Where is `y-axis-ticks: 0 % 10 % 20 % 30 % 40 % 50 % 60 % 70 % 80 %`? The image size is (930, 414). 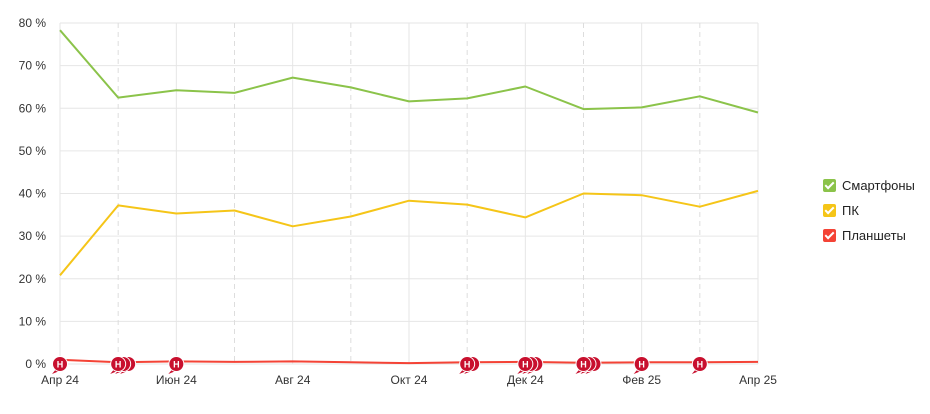 y-axis-ticks: 0 % 10 % 20 % 30 % 40 % 50 % 60 % 70 % 80 % is located at coordinates (33, 193).